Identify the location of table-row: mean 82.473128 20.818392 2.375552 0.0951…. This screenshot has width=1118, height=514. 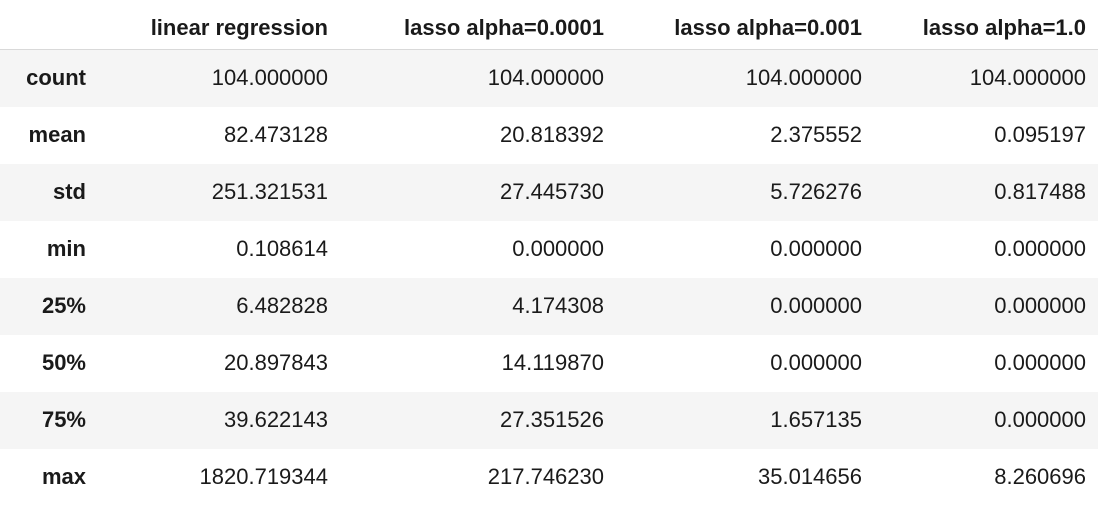
(549, 135).